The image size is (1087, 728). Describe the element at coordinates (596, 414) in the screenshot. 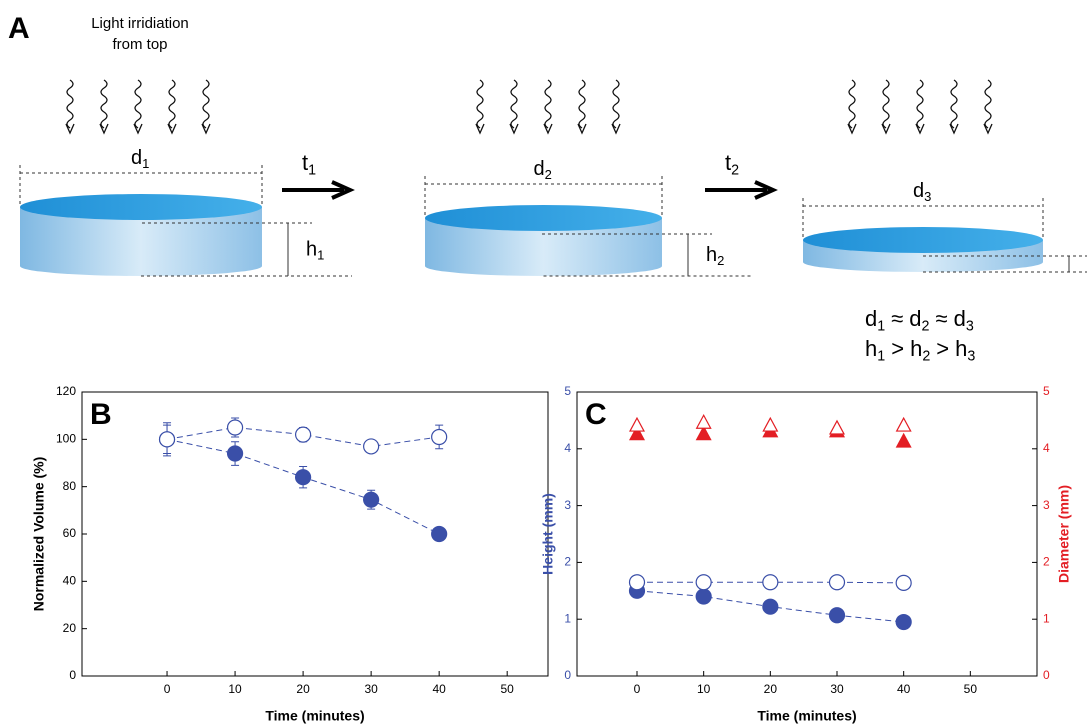

I see `panel-label: C` at that location.